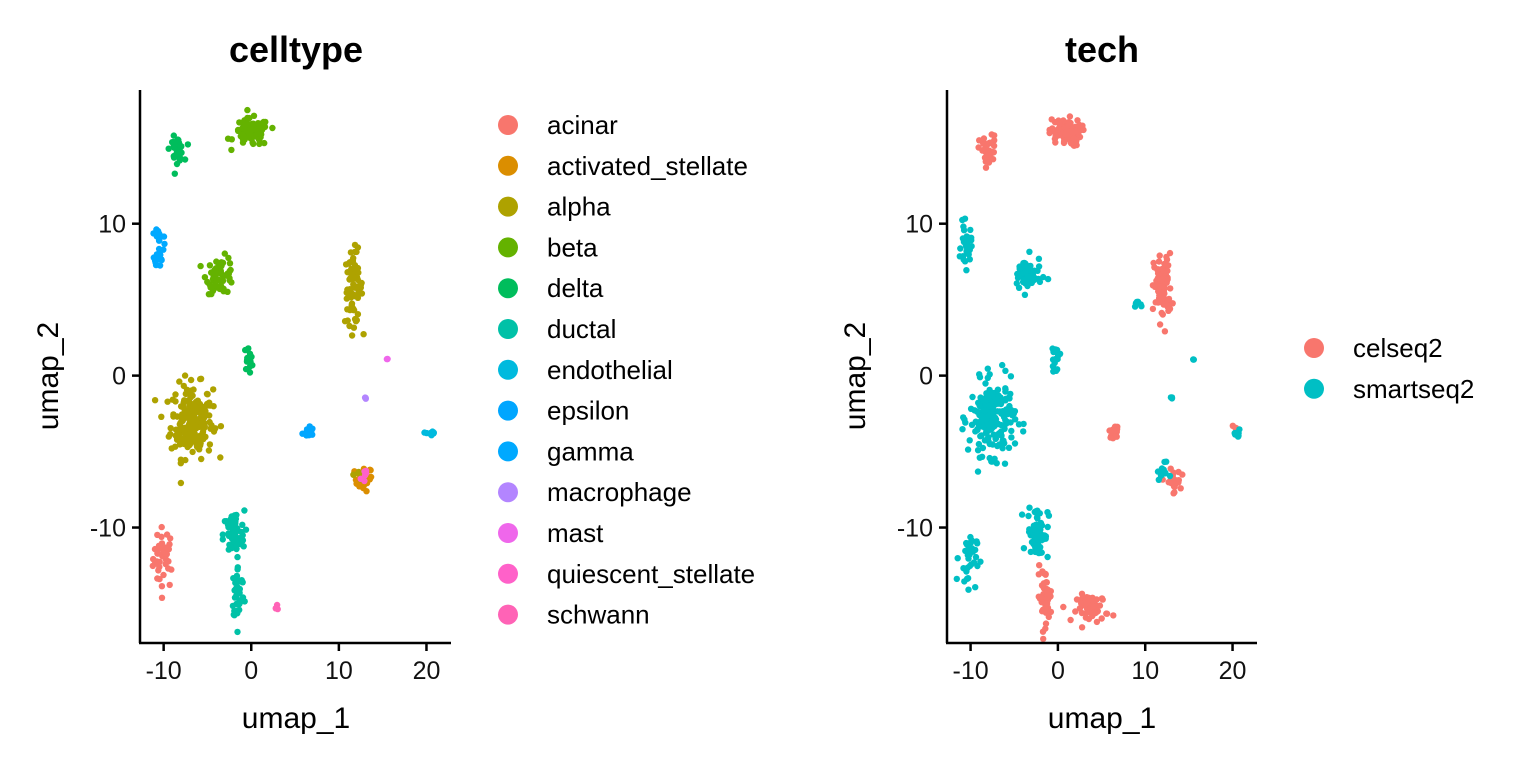 The width and height of the screenshot is (1536, 768). What do you see at coordinates (1058, 671) in the screenshot?
I see `x-tick-label: 0` at bounding box center [1058, 671].